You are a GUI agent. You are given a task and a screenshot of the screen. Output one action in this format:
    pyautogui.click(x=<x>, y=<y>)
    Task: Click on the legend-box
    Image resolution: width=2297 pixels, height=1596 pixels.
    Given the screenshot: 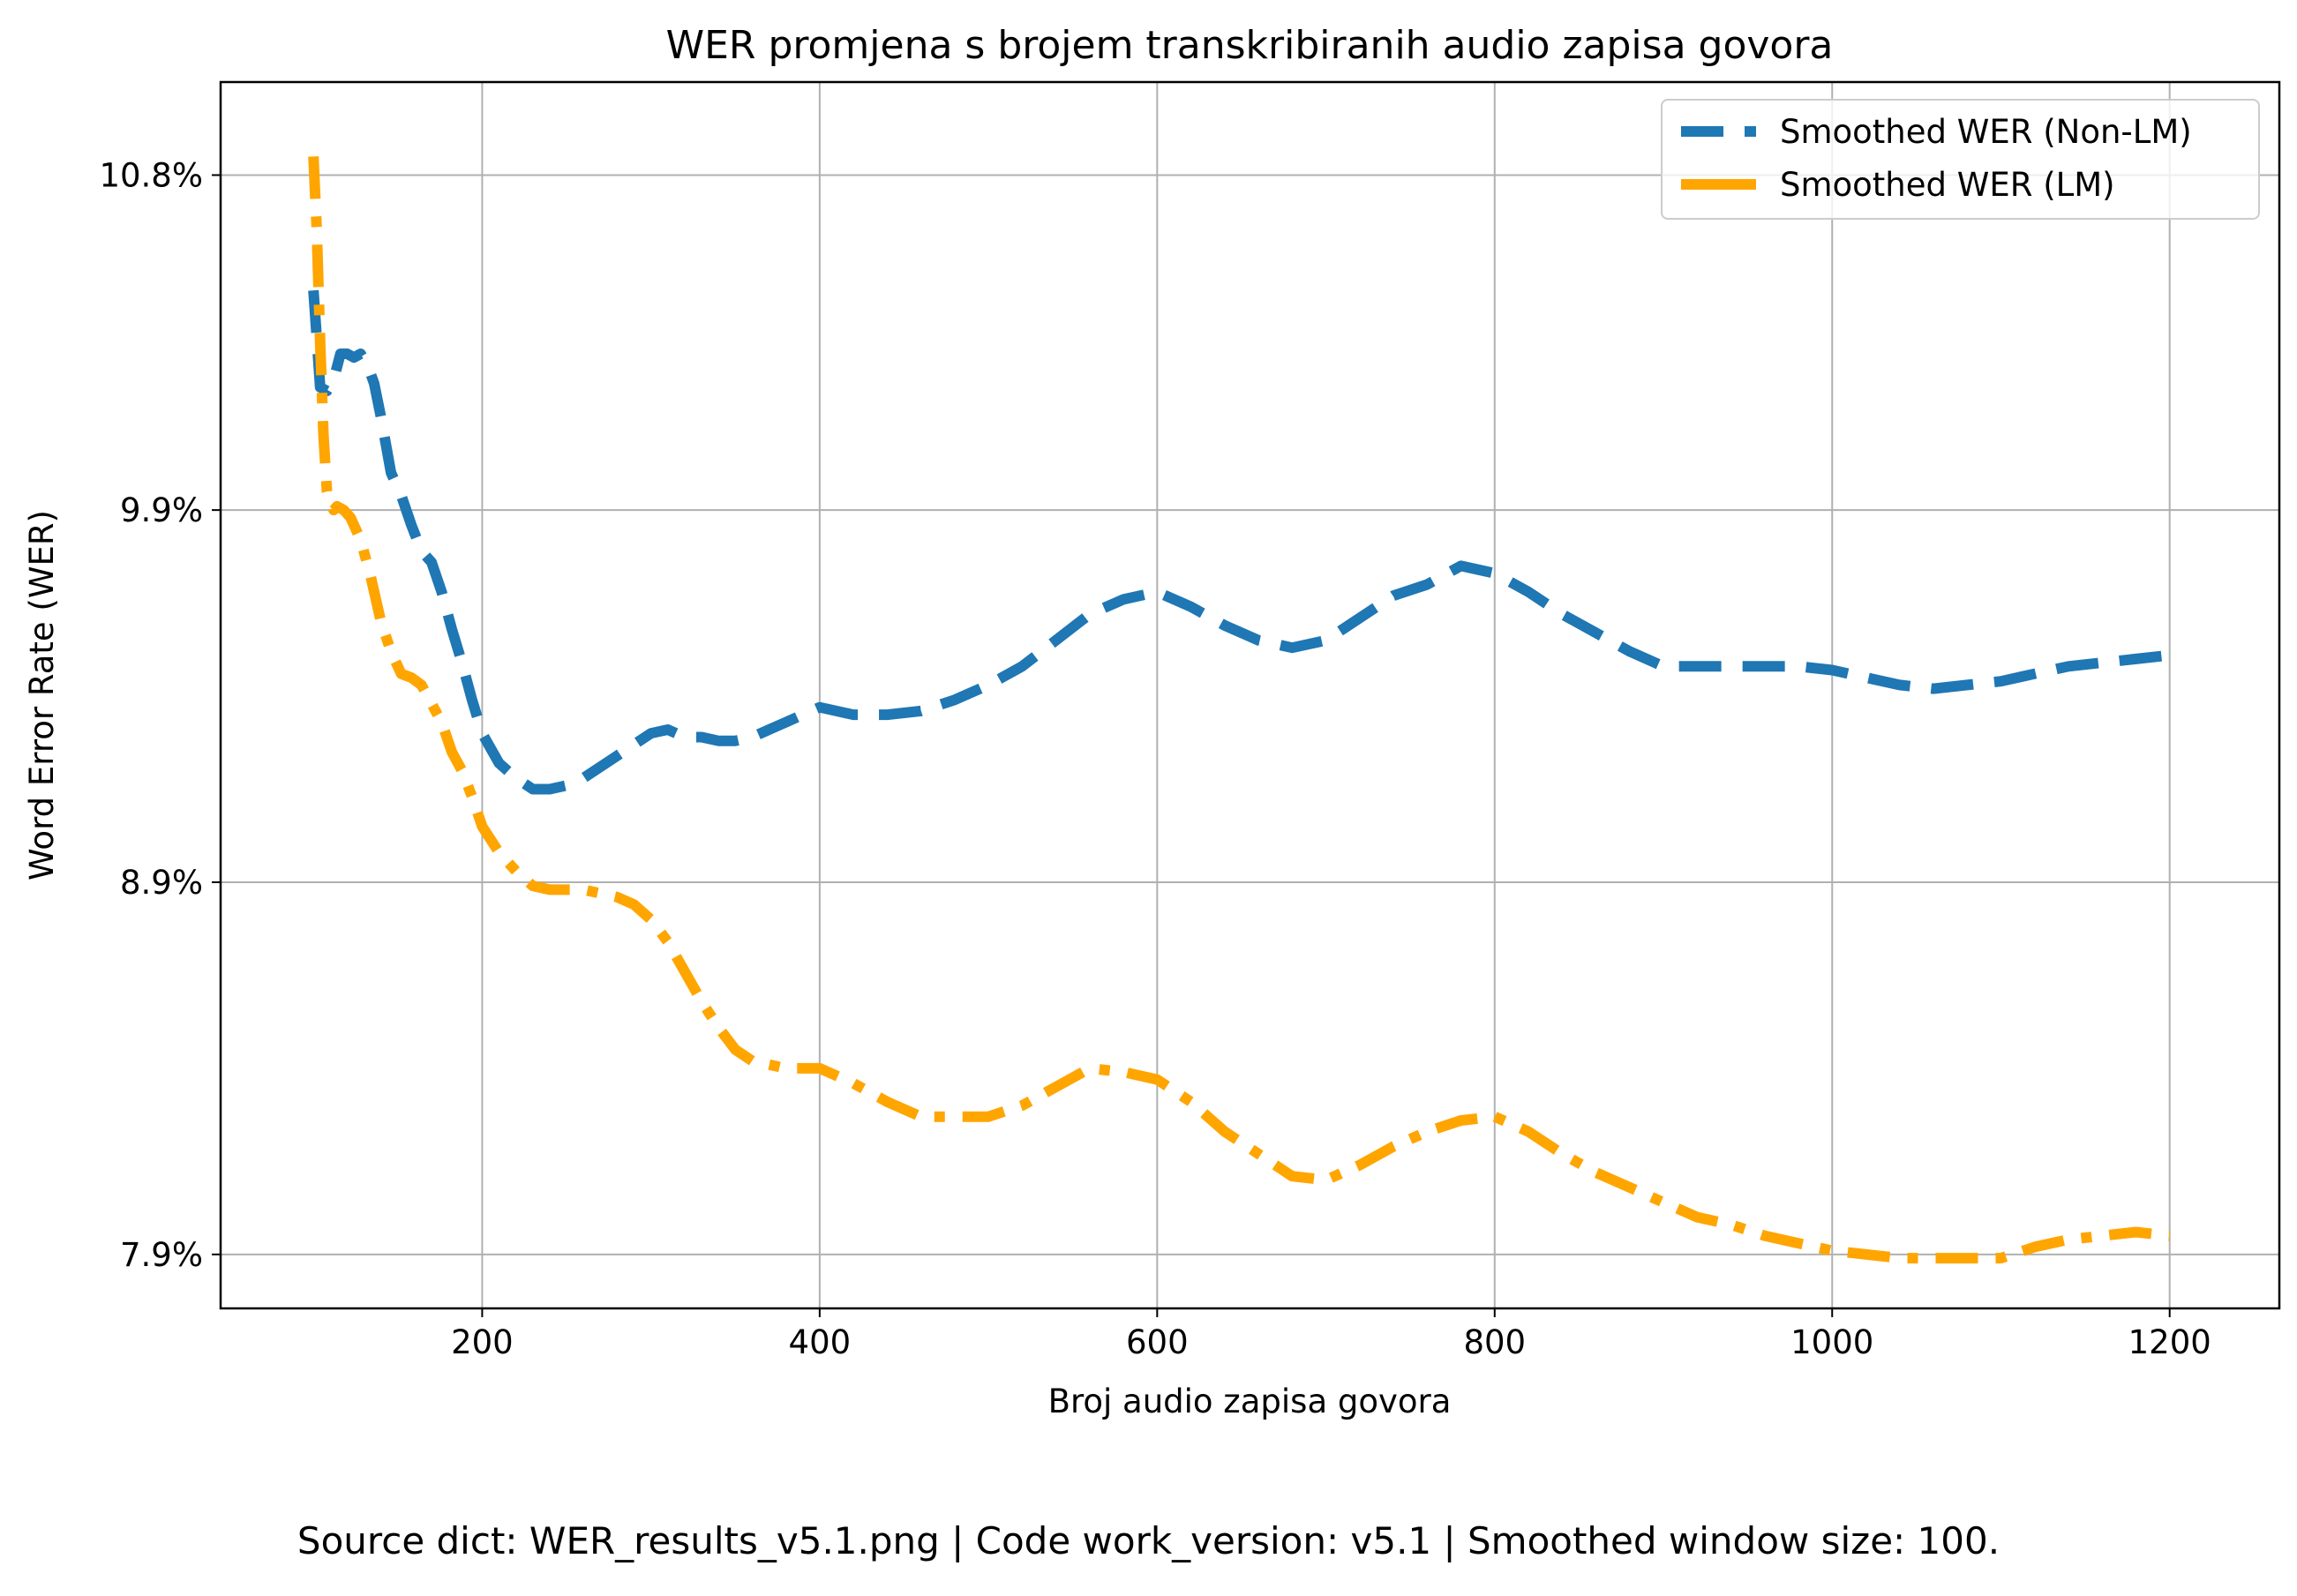 What is the action you would take?
    pyautogui.click(x=1960, y=159)
    